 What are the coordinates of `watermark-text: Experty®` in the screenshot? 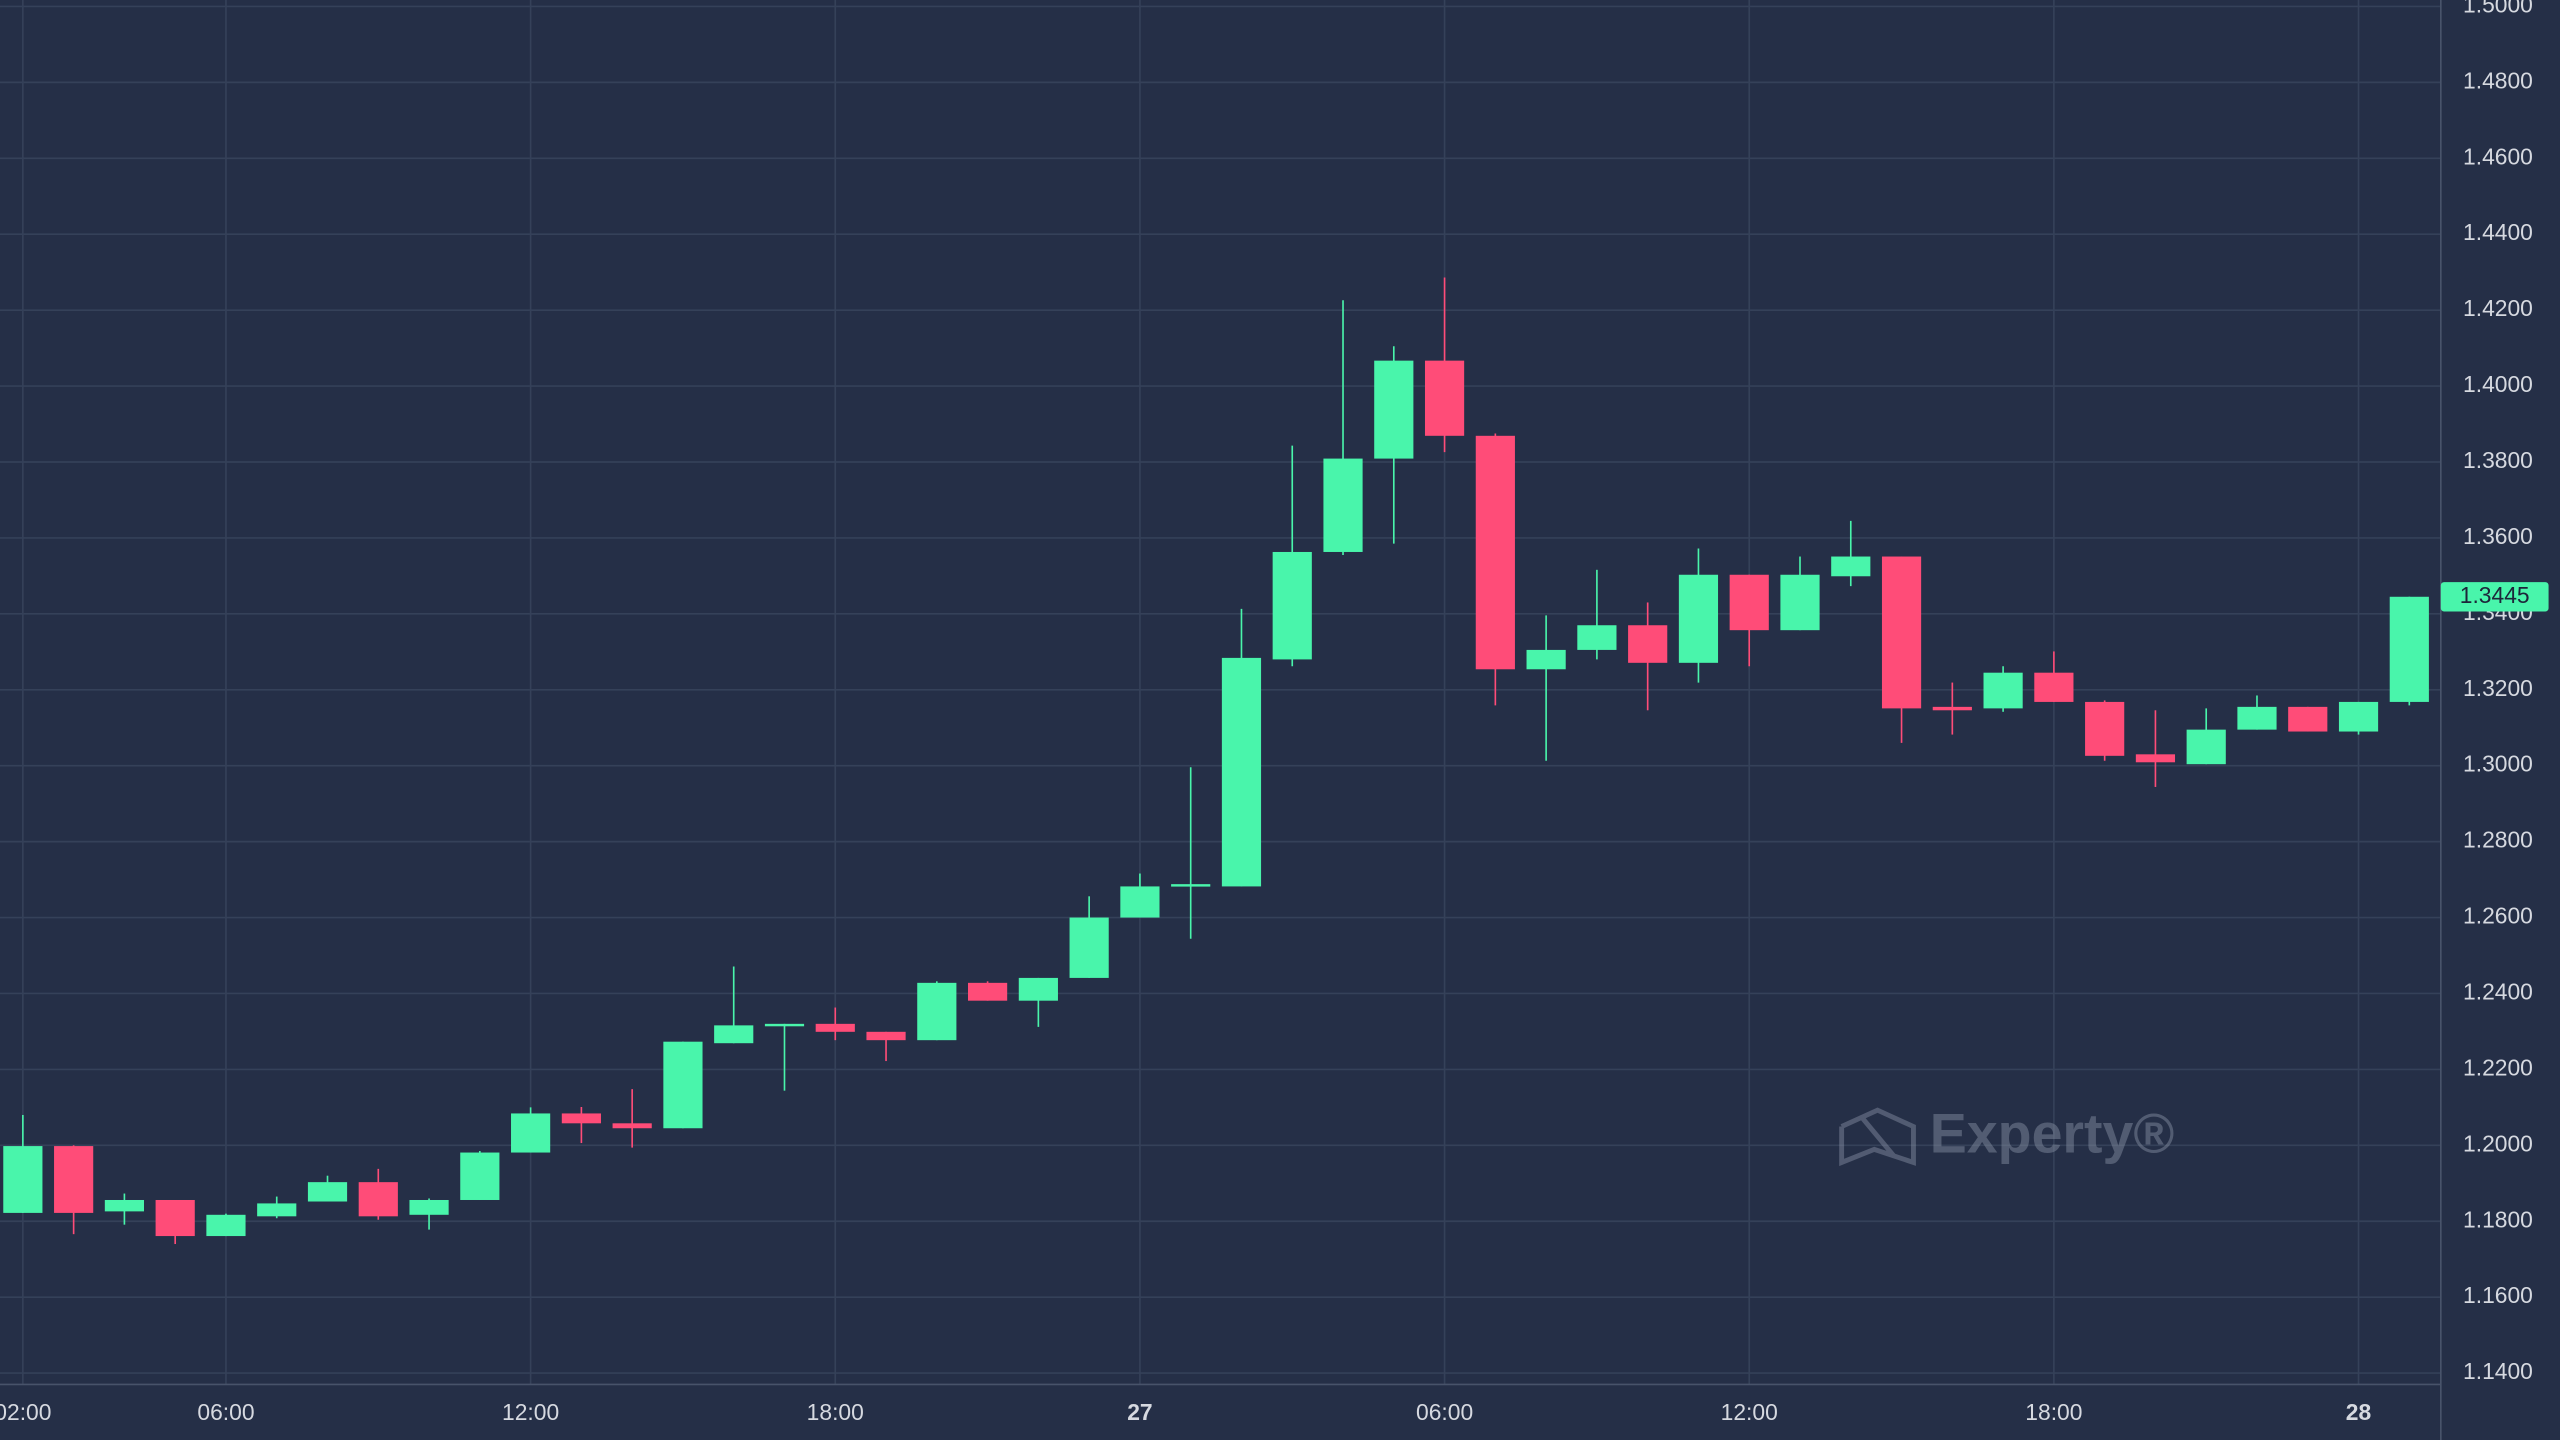 It's located at (2052, 1134).